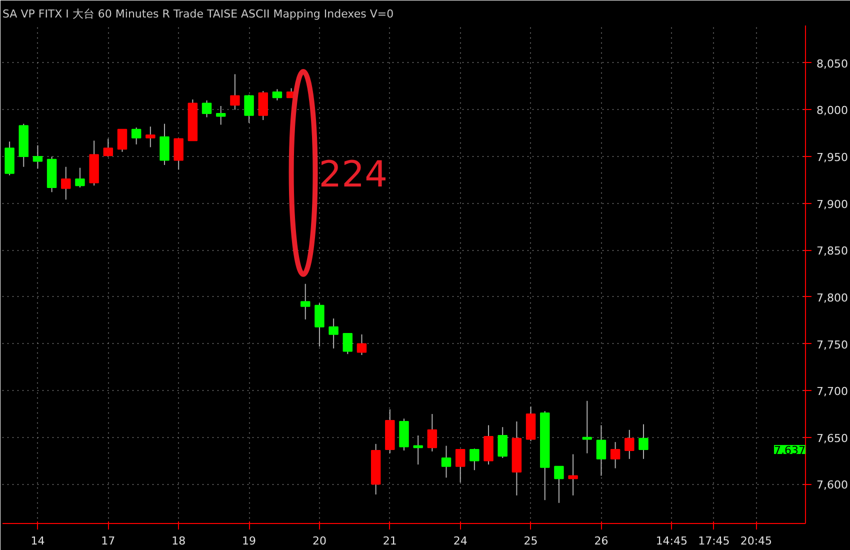  I want to click on y-tick-label: 7,650, so click(832, 438).